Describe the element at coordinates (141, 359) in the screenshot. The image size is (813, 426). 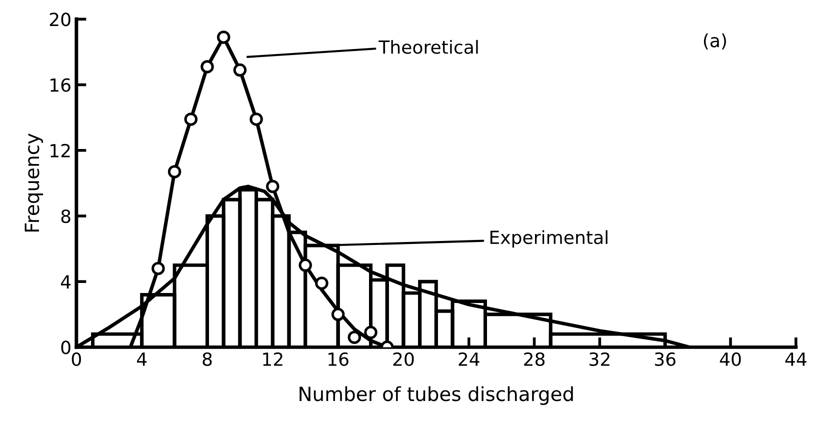
I see `x-tick-label: 4` at that location.